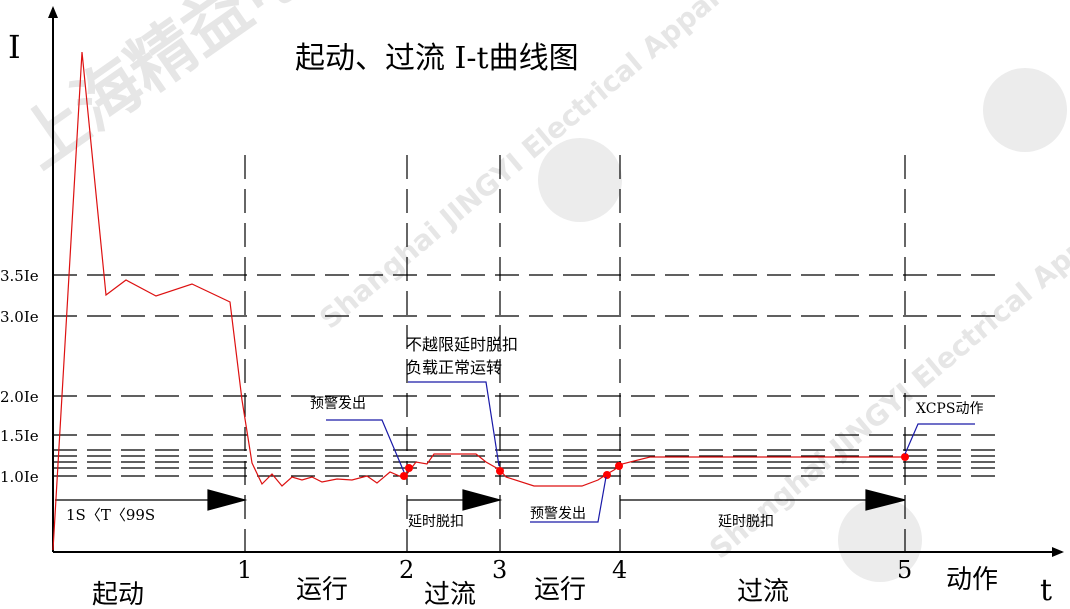 The width and height of the screenshot is (1070, 609). I want to click on phase-label-run-1: 运行, so click(322, 590).